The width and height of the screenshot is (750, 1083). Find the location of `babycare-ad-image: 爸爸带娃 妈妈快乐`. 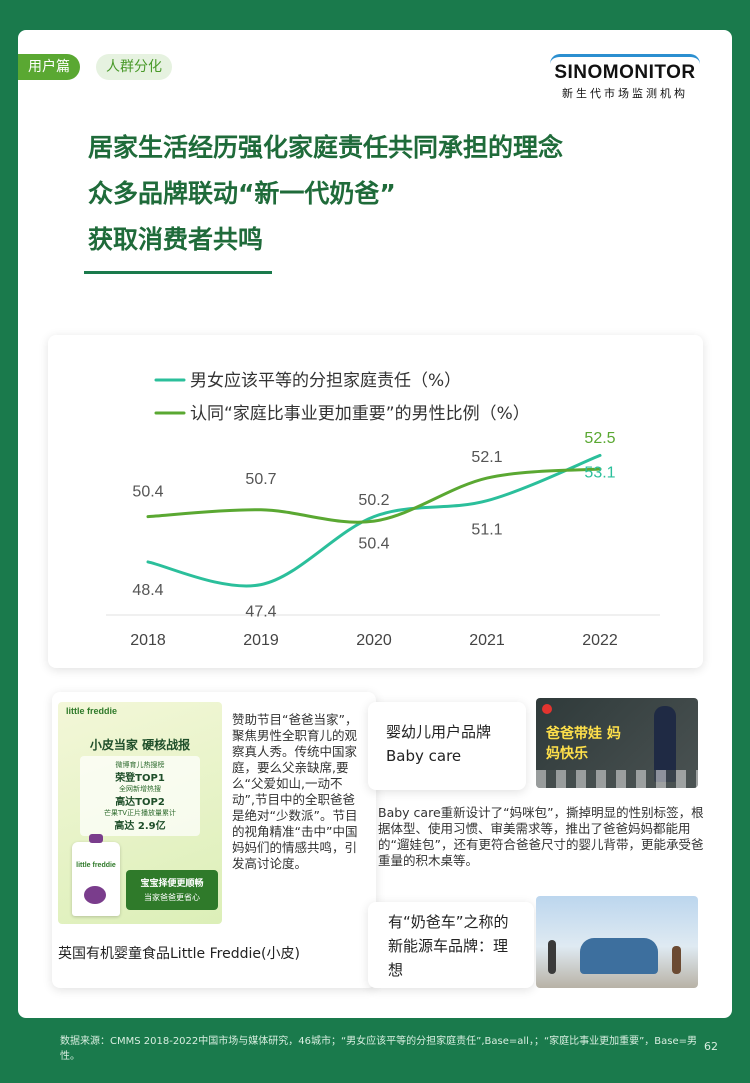

babycare-ad-image: 爸爸带娃 妈妈快乐 is located at coordinates (617, 743).